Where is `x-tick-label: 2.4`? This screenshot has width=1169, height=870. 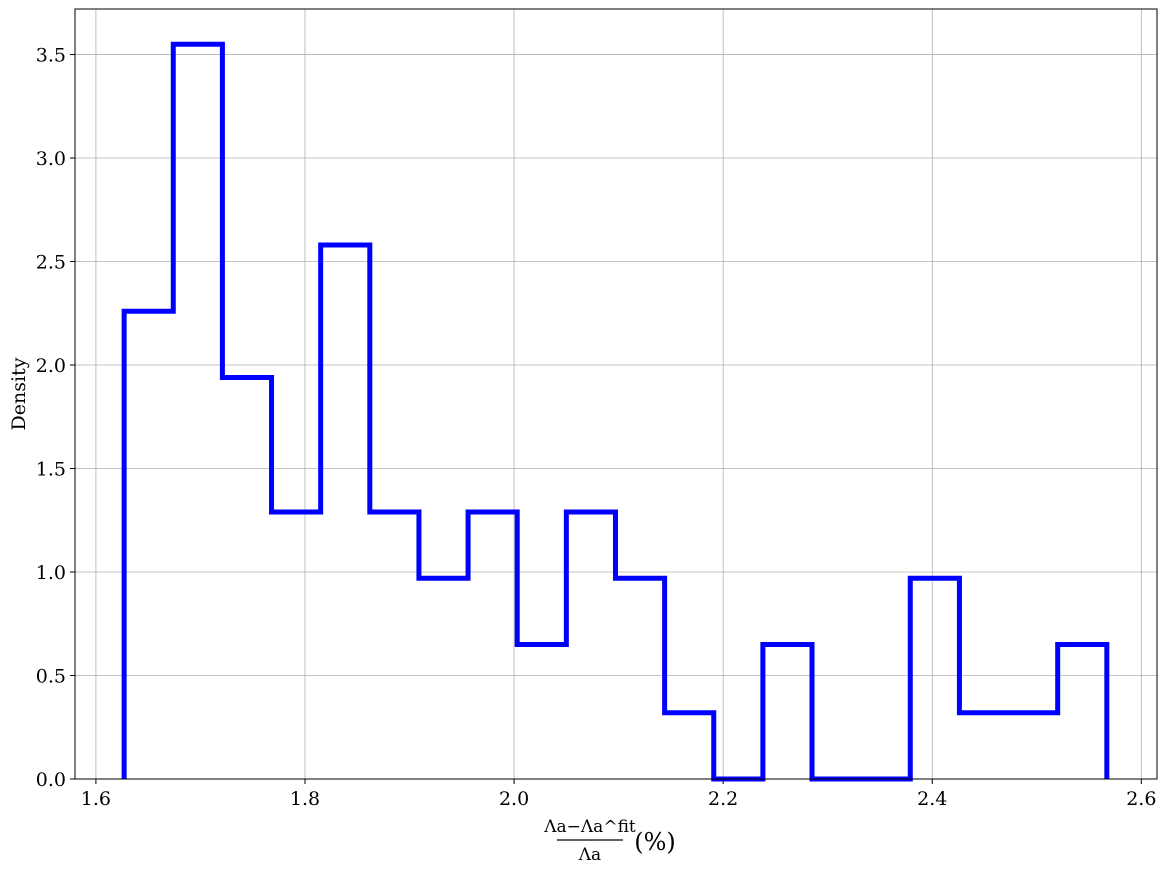 x-tick-label: 2.4 is located at coordinates (932, 799).